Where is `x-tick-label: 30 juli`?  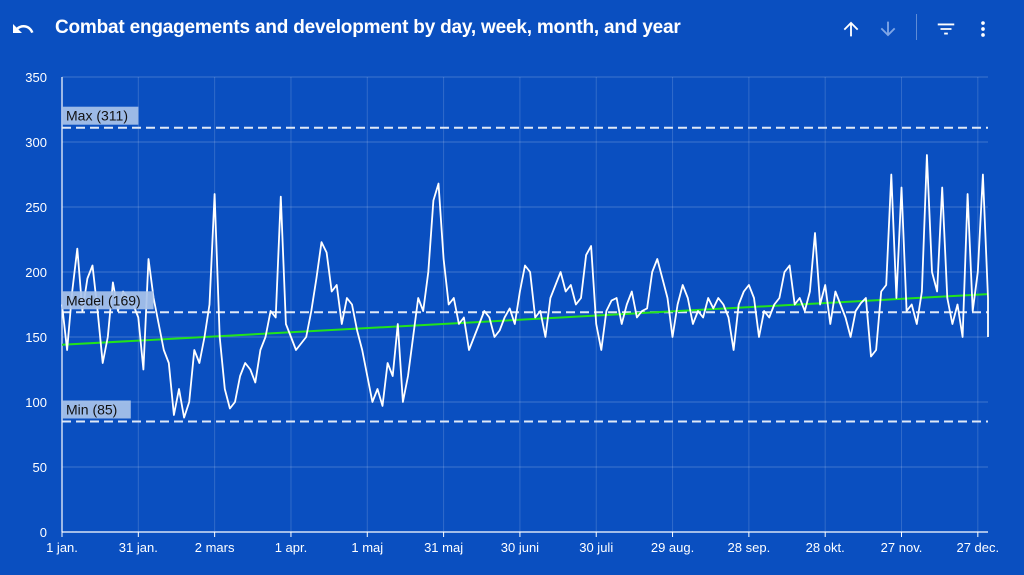 x-tick-label: 30 juli is located at coordinates (596, 547).